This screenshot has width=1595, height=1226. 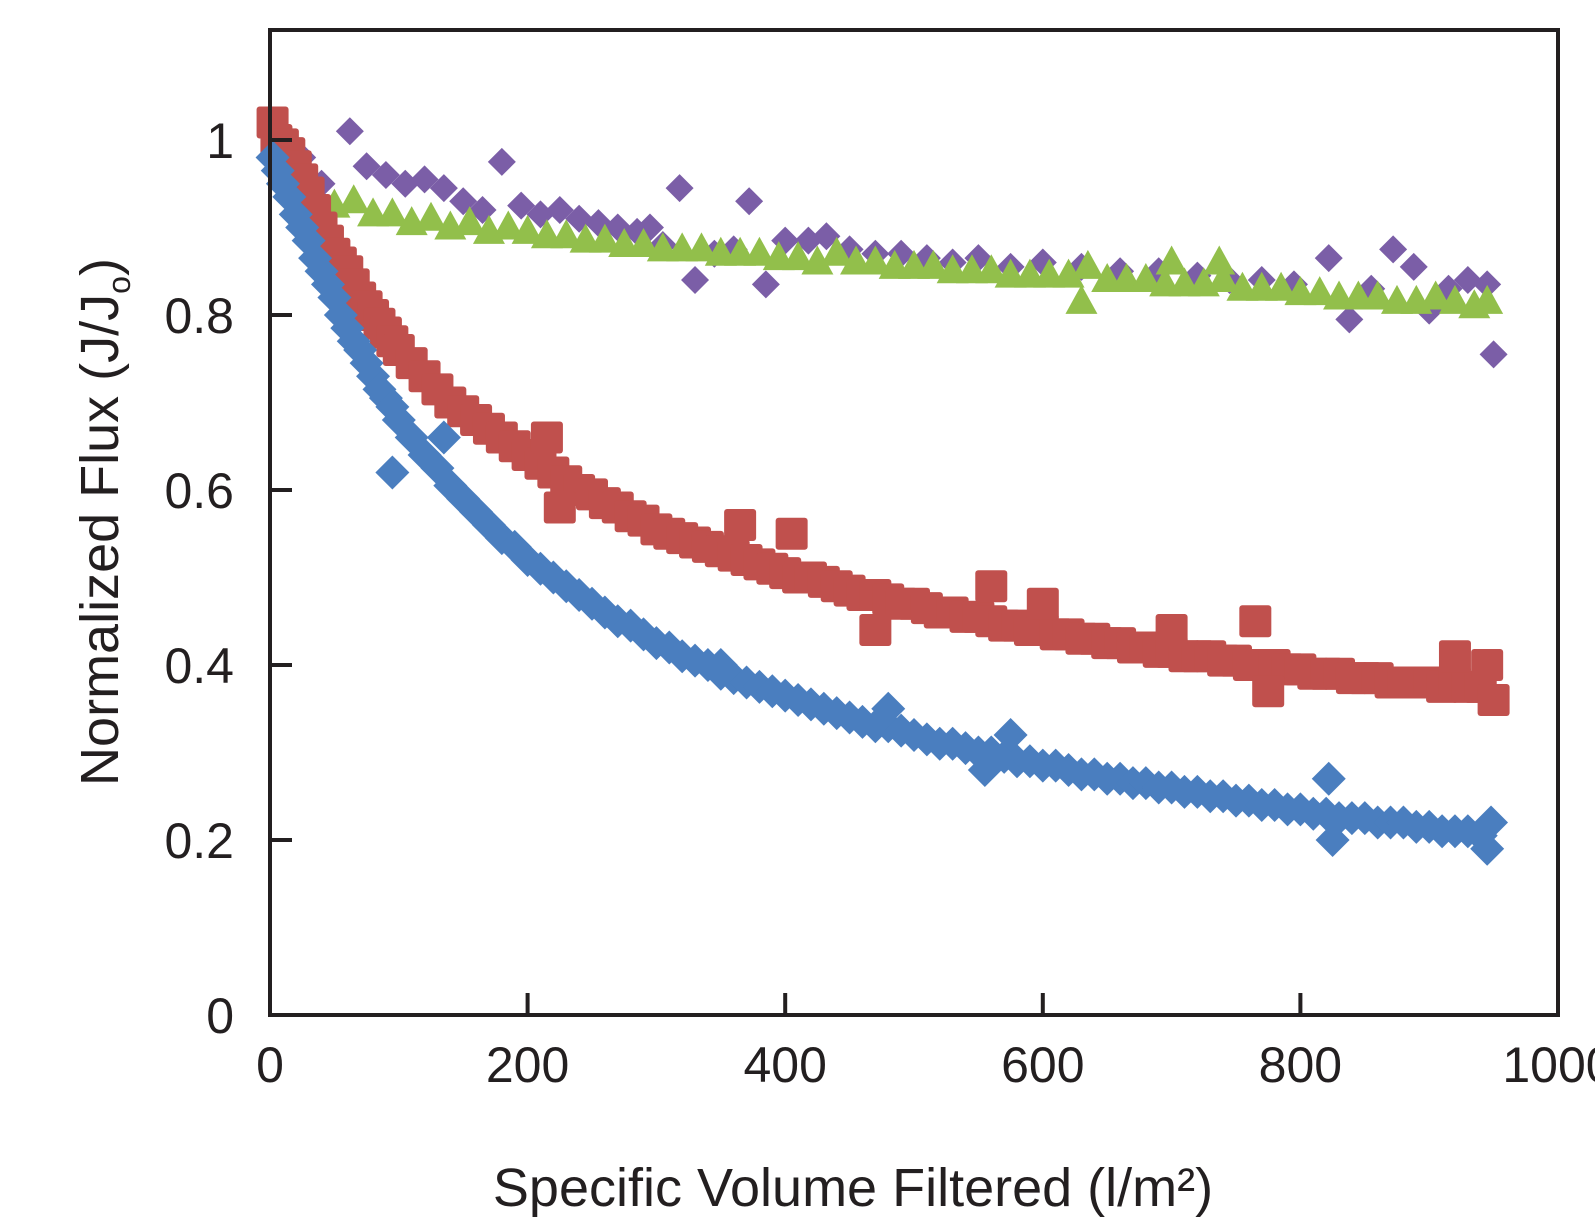 What do you see at coordinates (270, 1065) in the screenshot?
I see `x-tick-label: 0` at bounding box center [270, 1065].